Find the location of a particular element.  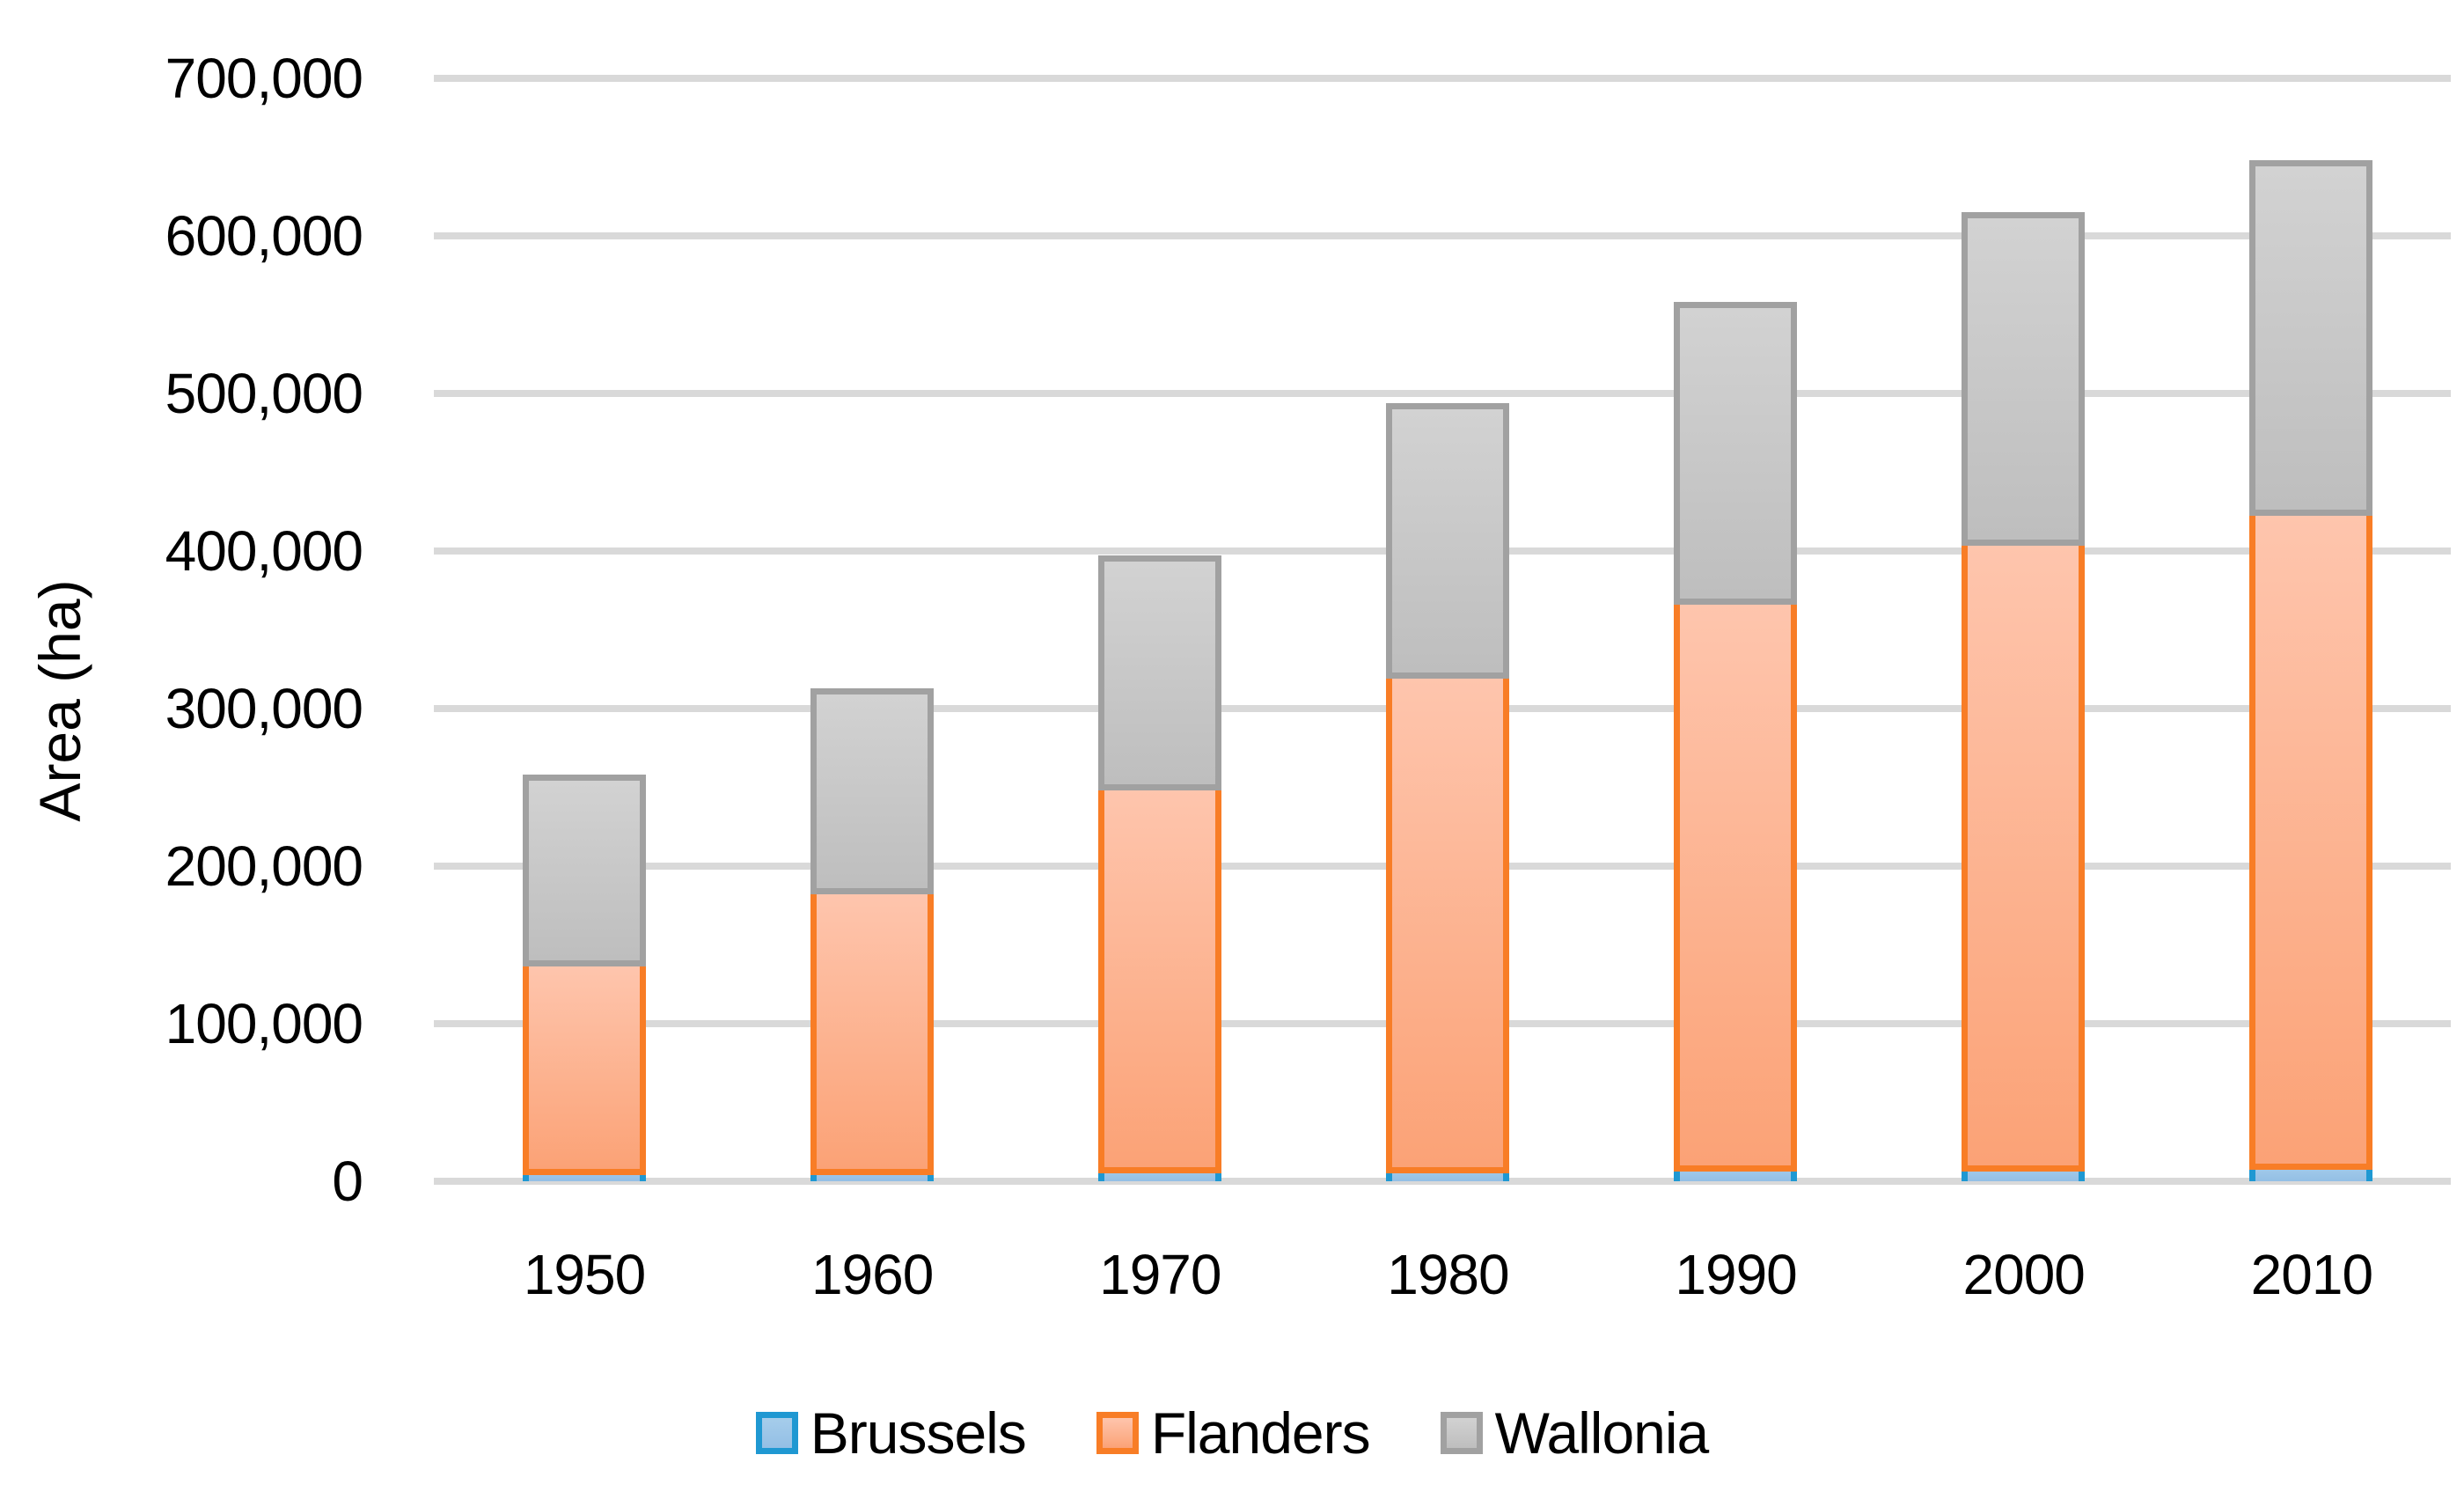

legend-item-flanders: Flanders is located at coordinates (1233, 1433).